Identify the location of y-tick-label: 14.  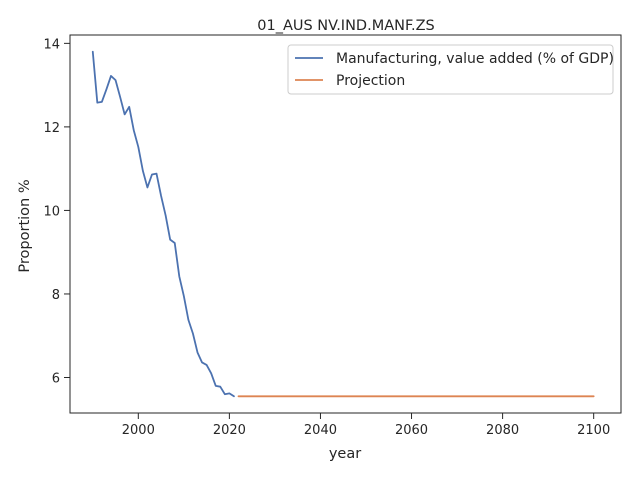
(51, 44).